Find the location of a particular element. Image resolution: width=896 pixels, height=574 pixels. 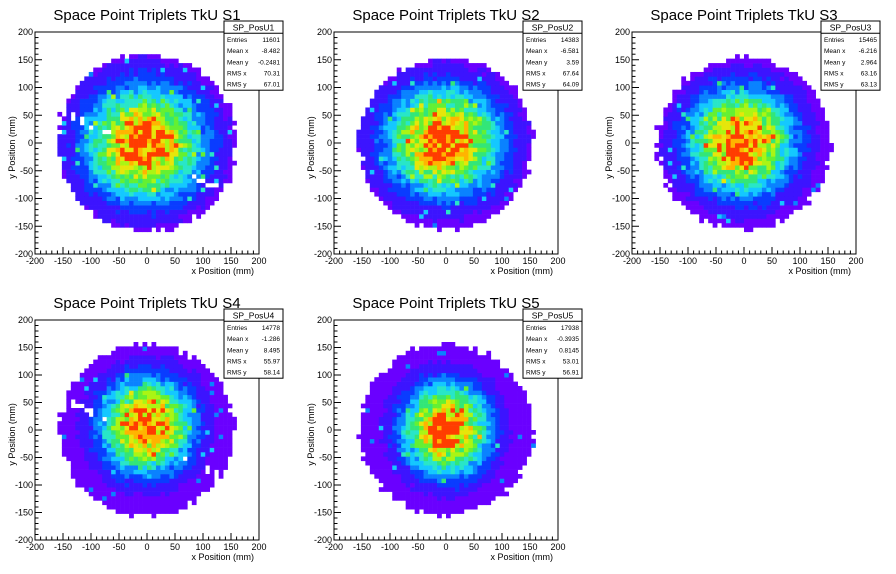

stats-key: Mean y is located at coordinates (238, 62).